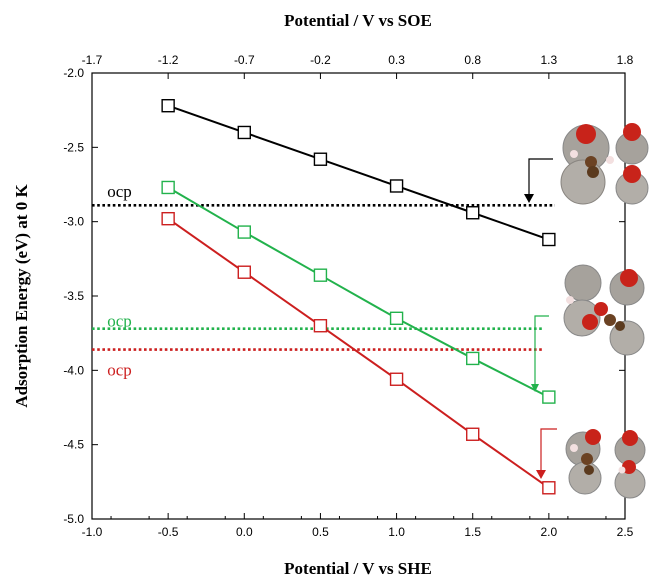  I want to click on y-axis-title: Adsorption Energy (eV) at 0 K, so click(21, 296).